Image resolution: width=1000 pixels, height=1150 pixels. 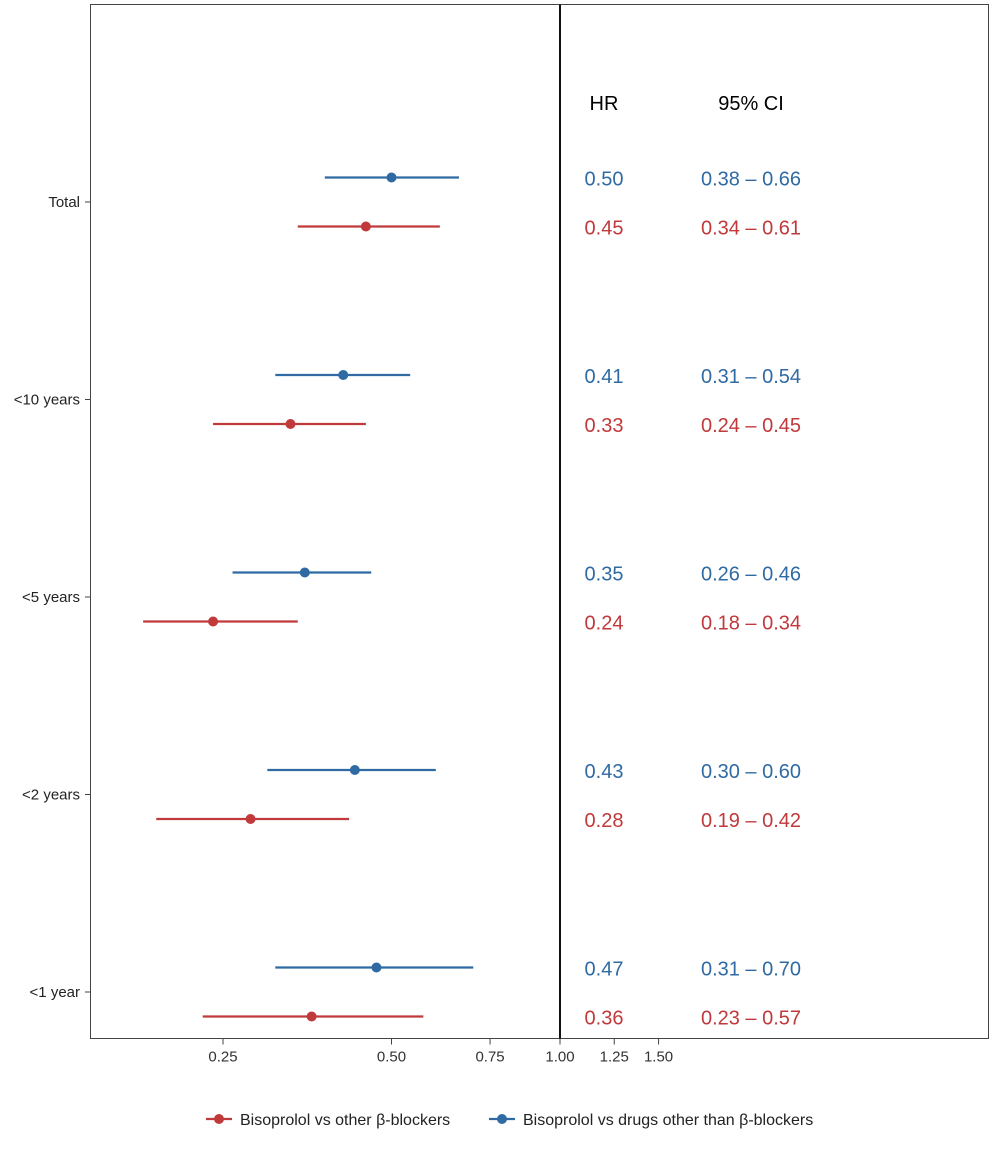 I want to click on red-hr-value: 0.45, so click(x=604, y=229).